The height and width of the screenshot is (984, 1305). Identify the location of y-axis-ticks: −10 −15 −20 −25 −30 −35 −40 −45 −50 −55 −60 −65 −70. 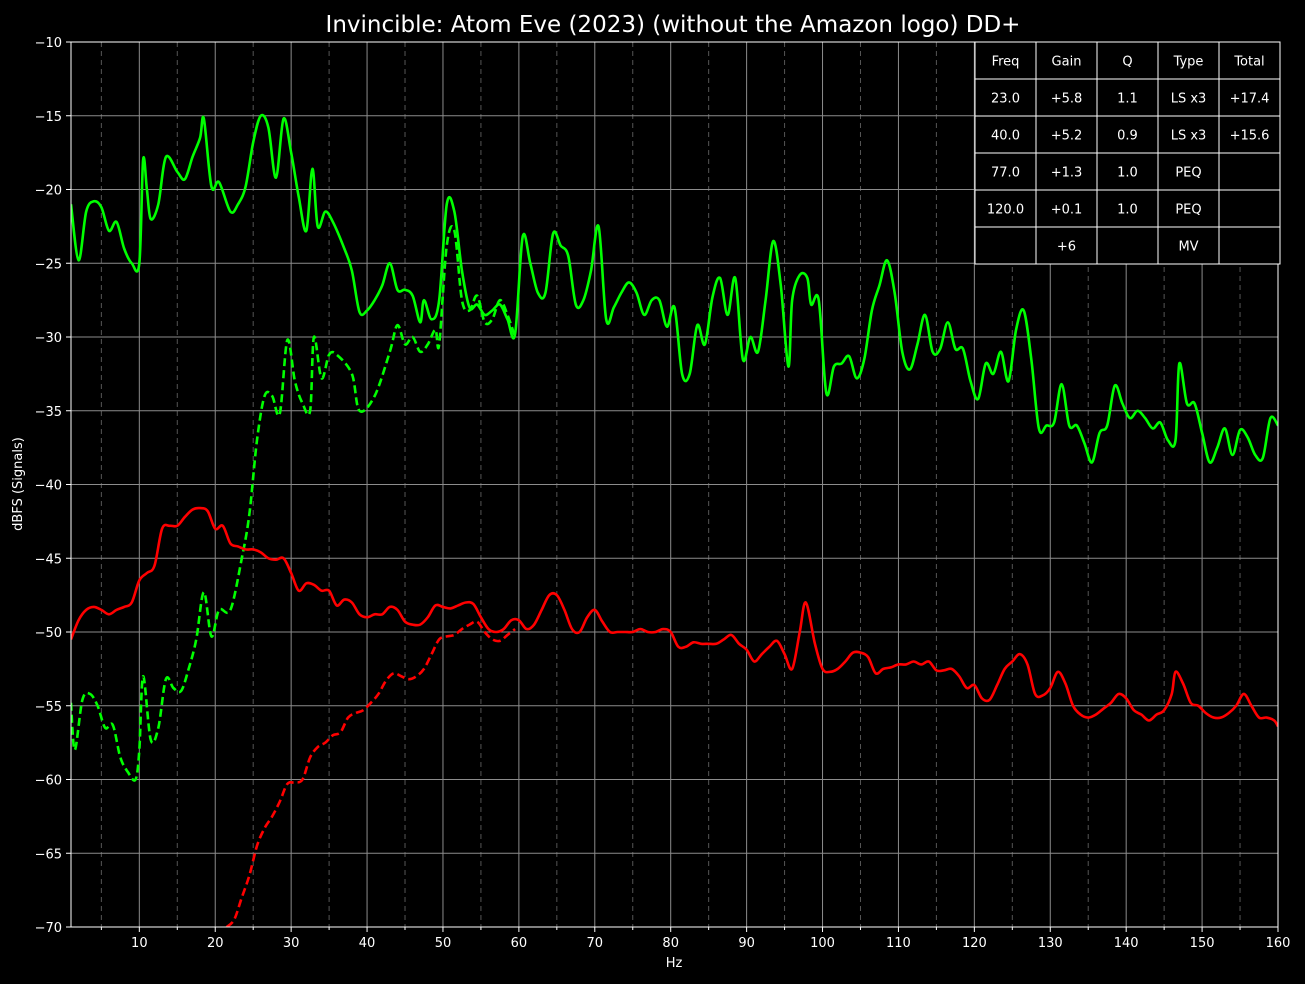
(53, 486).